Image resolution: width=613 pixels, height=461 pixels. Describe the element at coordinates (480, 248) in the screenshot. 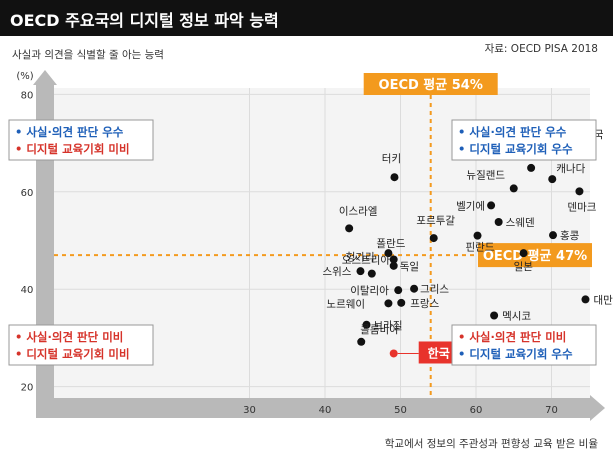

I see `point-label-핀란드: 핀란드` at that location.